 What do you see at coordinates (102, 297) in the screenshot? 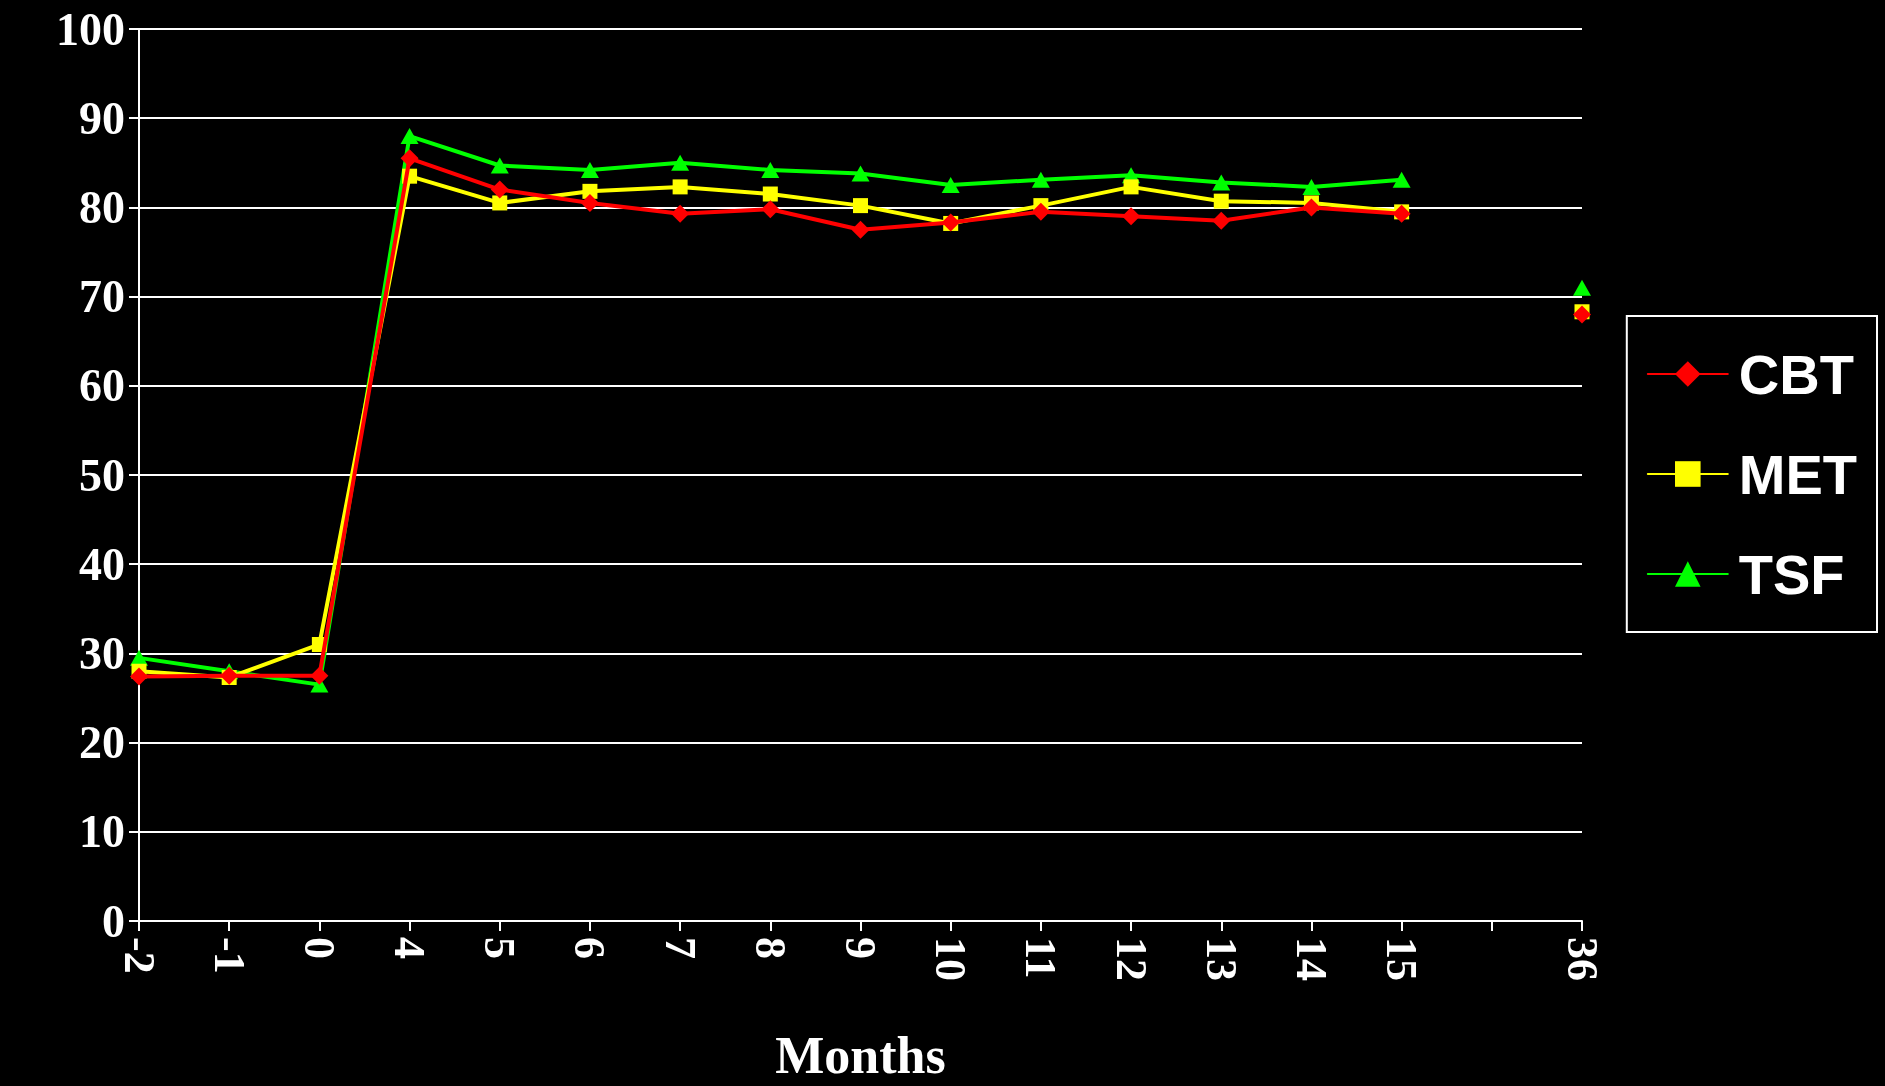
I see `y-tick-label: 70` at bounding box center [102, 297].